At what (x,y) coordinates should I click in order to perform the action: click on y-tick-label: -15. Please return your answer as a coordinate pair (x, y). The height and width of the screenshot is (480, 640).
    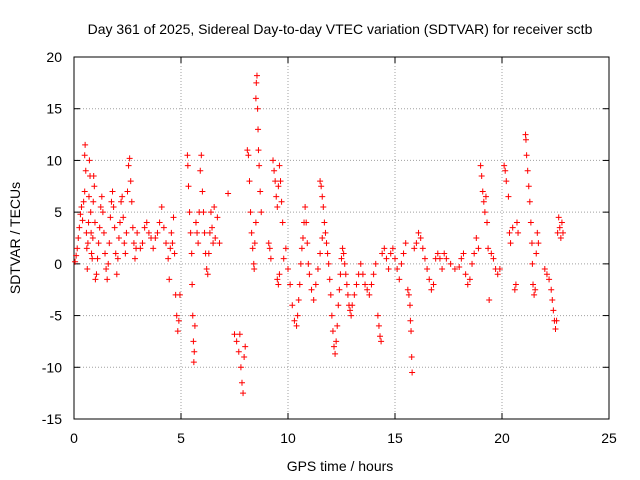
    Looking at the image, I should click on (52, 419).